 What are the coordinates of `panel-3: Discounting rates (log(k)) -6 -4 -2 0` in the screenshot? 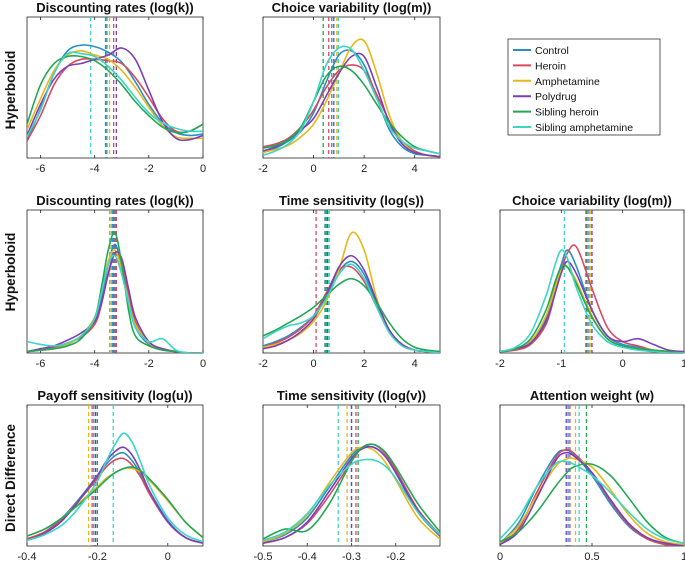 It's located at (116, 281).